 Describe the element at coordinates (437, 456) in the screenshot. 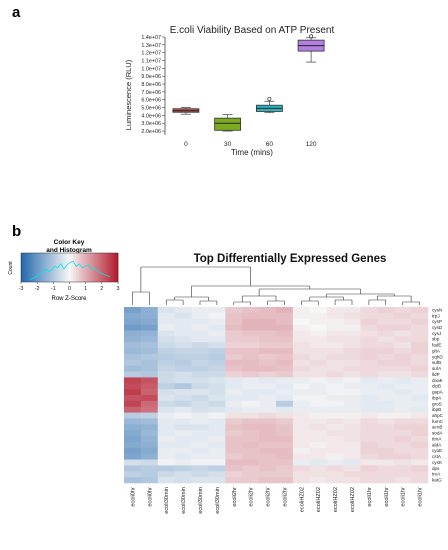

I see `row-label: cstA` at that location.